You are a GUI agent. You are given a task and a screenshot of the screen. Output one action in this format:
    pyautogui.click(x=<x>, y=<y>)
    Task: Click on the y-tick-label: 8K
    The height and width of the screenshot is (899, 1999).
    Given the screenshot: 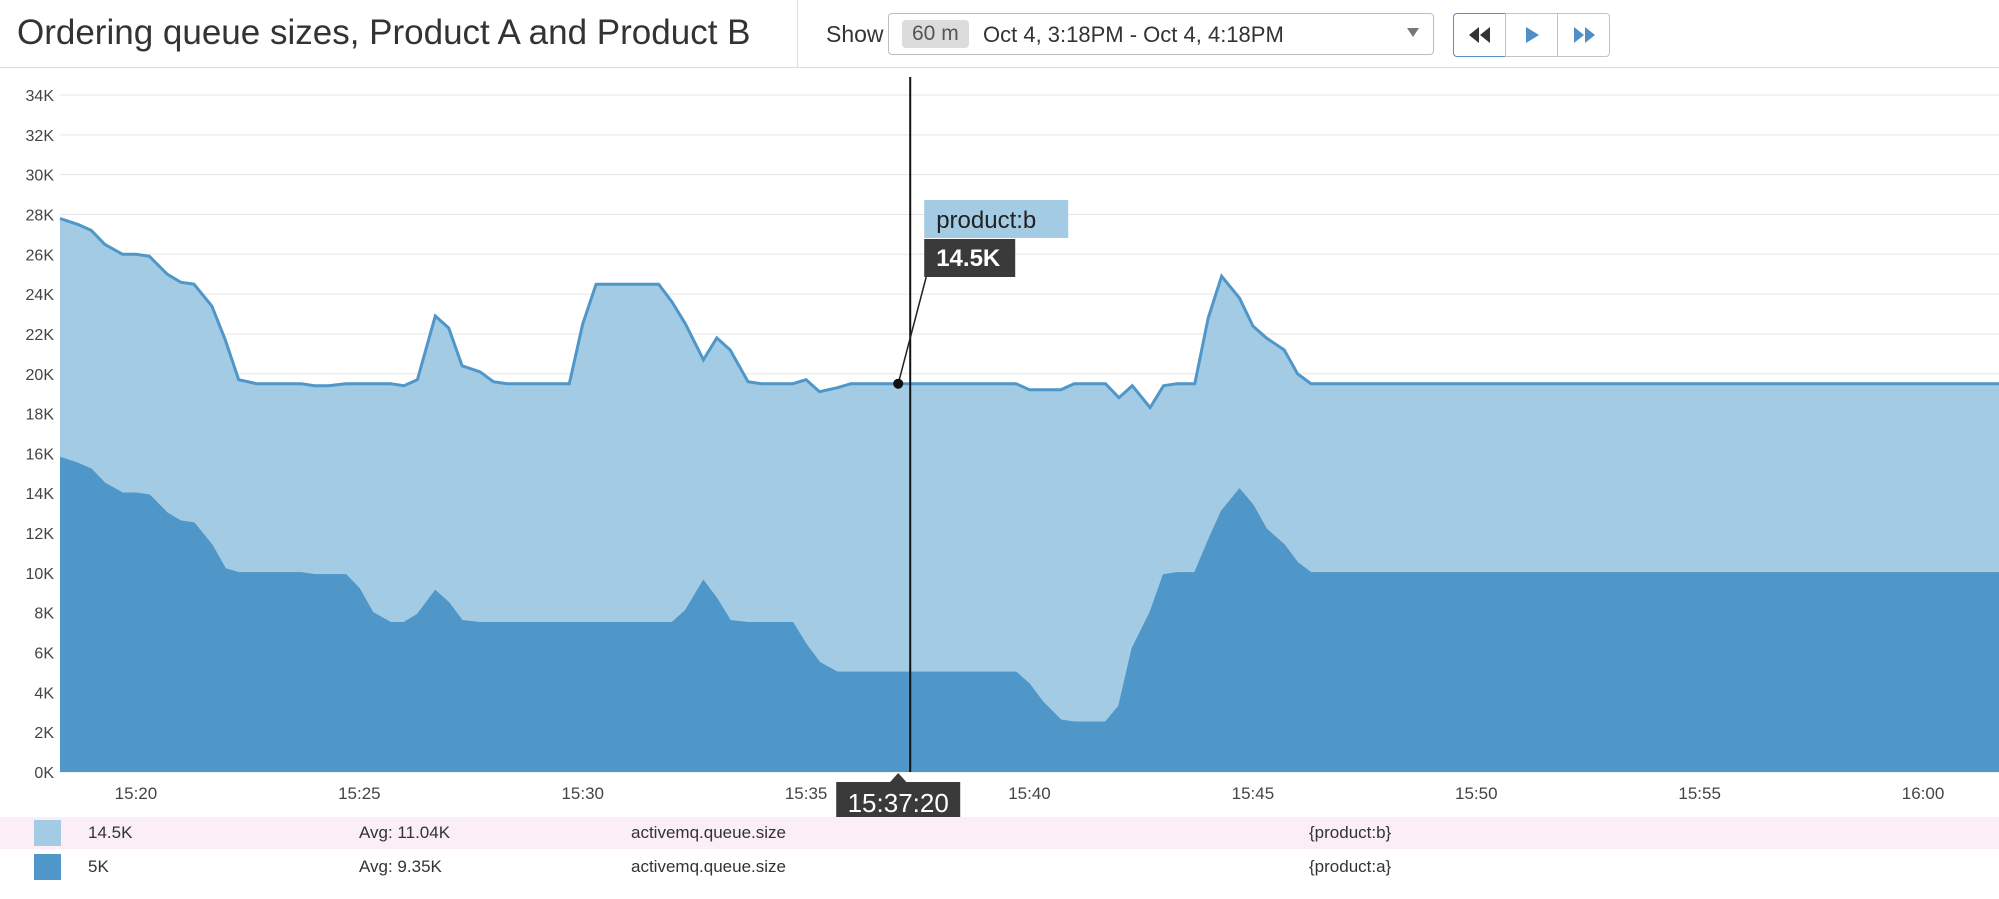 What is the action you would take?
    pyautogui.click(x=44, y=614)
    